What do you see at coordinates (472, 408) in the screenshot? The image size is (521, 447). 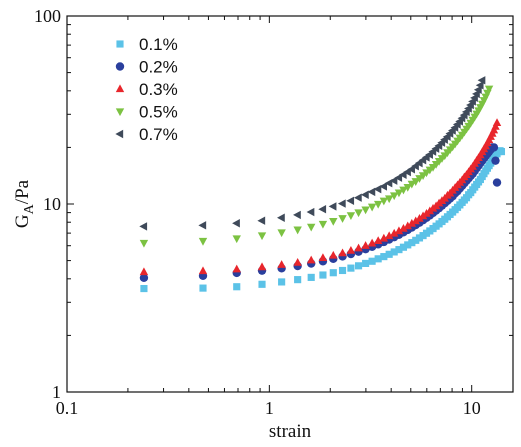 I see `x-tick-label: 10` at bounding box center [472, 408].